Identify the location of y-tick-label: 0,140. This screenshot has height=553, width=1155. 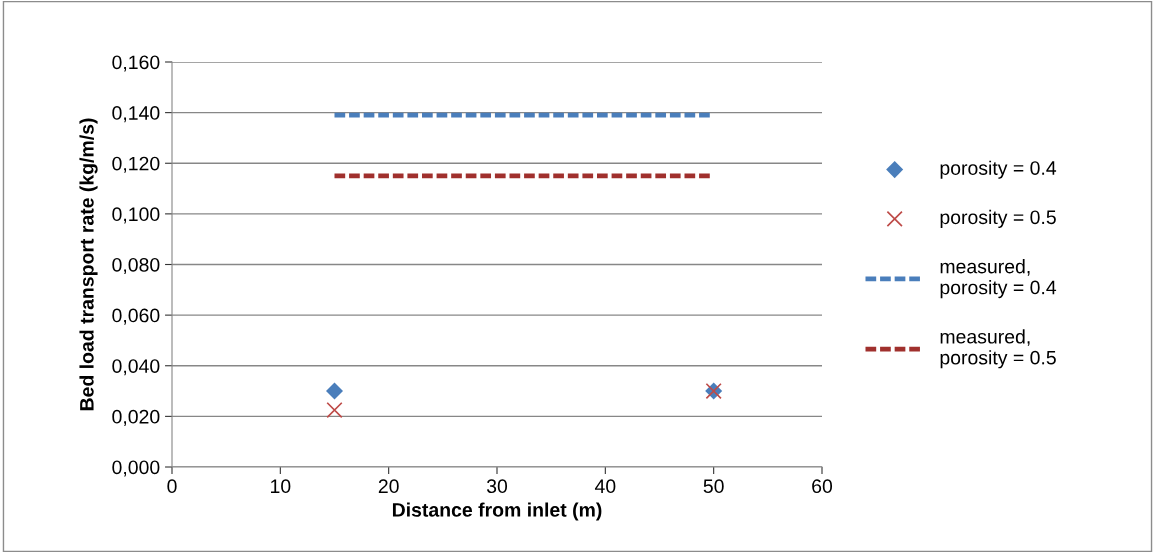
(136, 114).